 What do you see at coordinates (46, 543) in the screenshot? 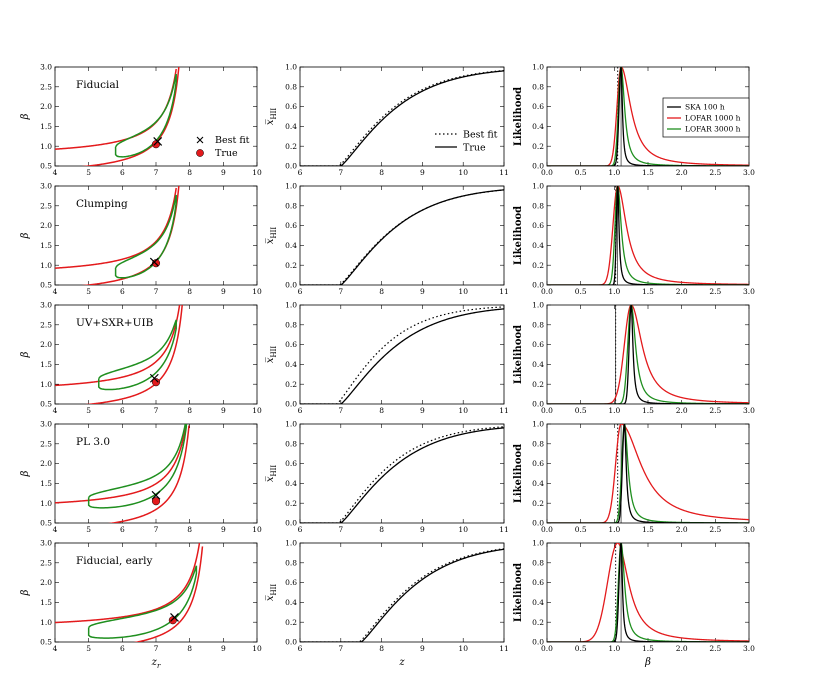
I see `y-tick-label: 3.0` at bounding box center [46, 543].